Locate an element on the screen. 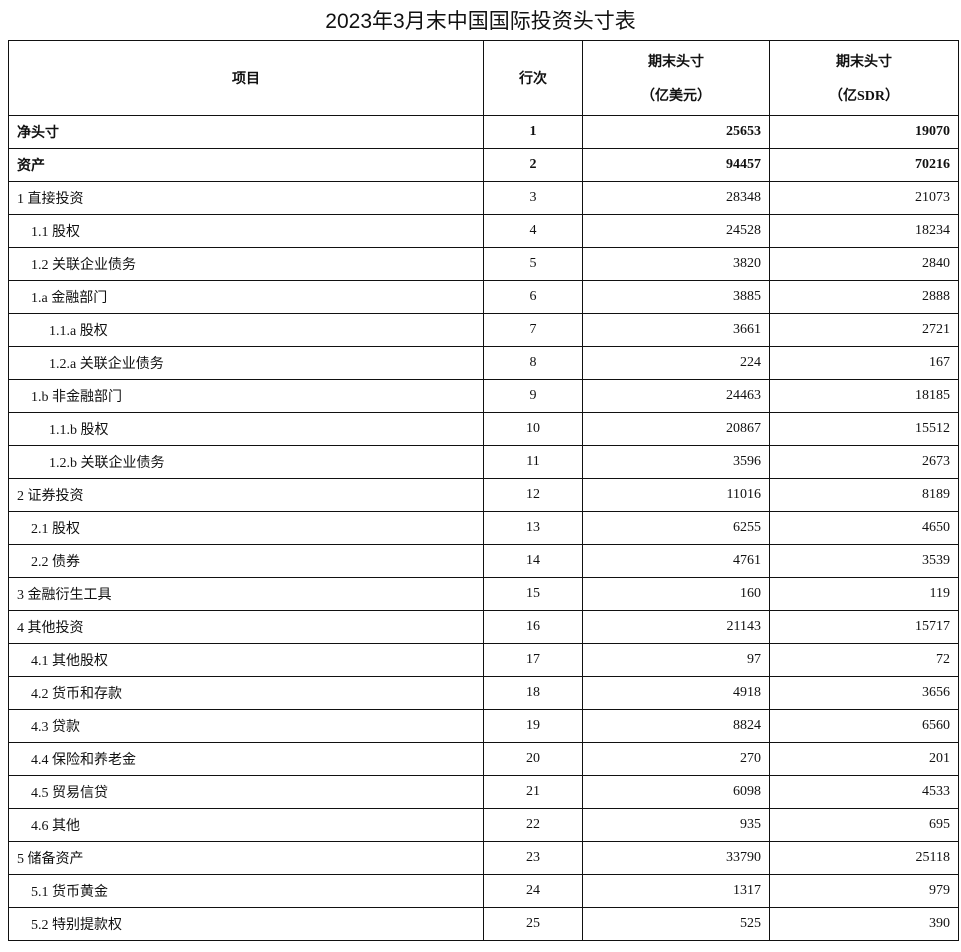 This screenshot has width=961, height=952. cell-item: 2.1 股权 is located at coordinates (246, 528).